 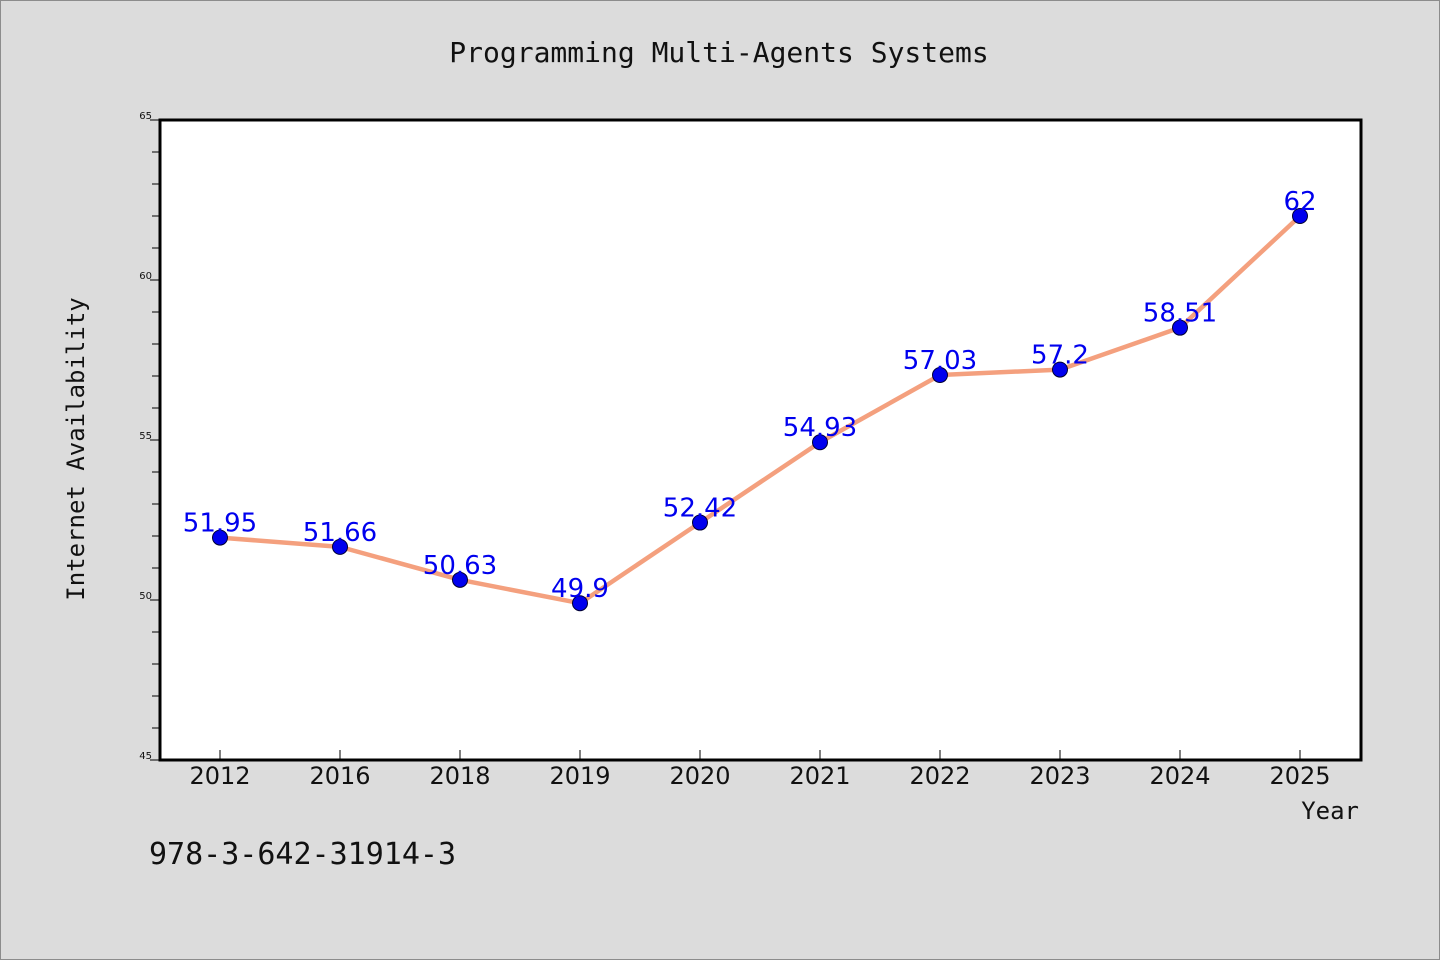 What do you see at coordinates (145, 596) in the screenshot?
I see `y-tick-label: 50` at bounding box center [145, 596].